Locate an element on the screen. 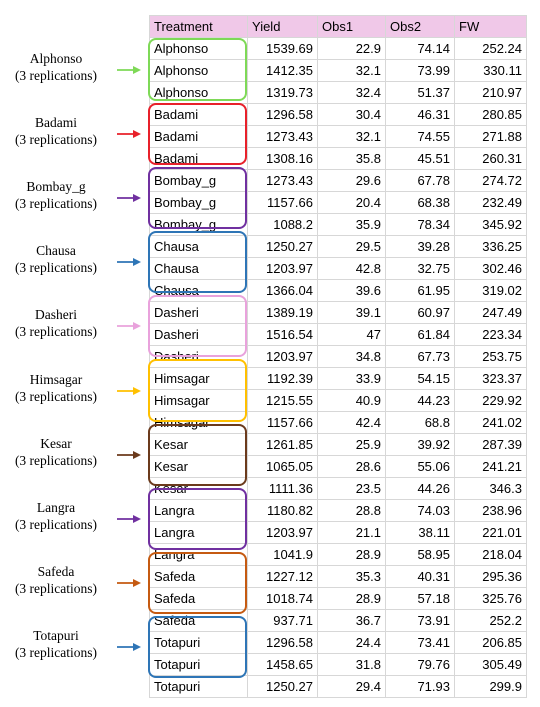  value-cell: 1366.04 is located at coordinates (282, 290).